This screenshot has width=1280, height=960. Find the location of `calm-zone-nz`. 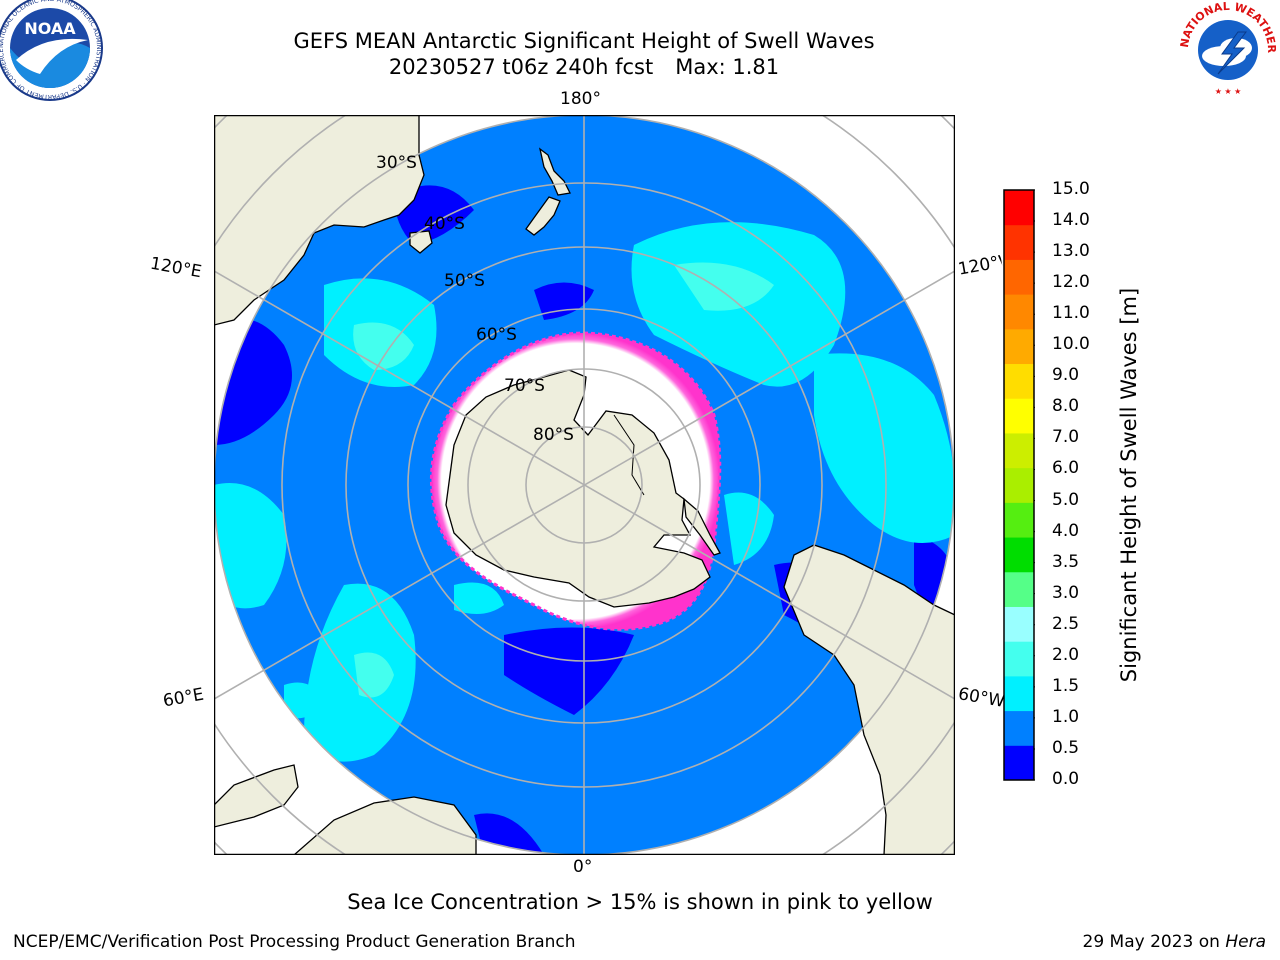

calm-zone-nz is located at coordinates (564, 301).